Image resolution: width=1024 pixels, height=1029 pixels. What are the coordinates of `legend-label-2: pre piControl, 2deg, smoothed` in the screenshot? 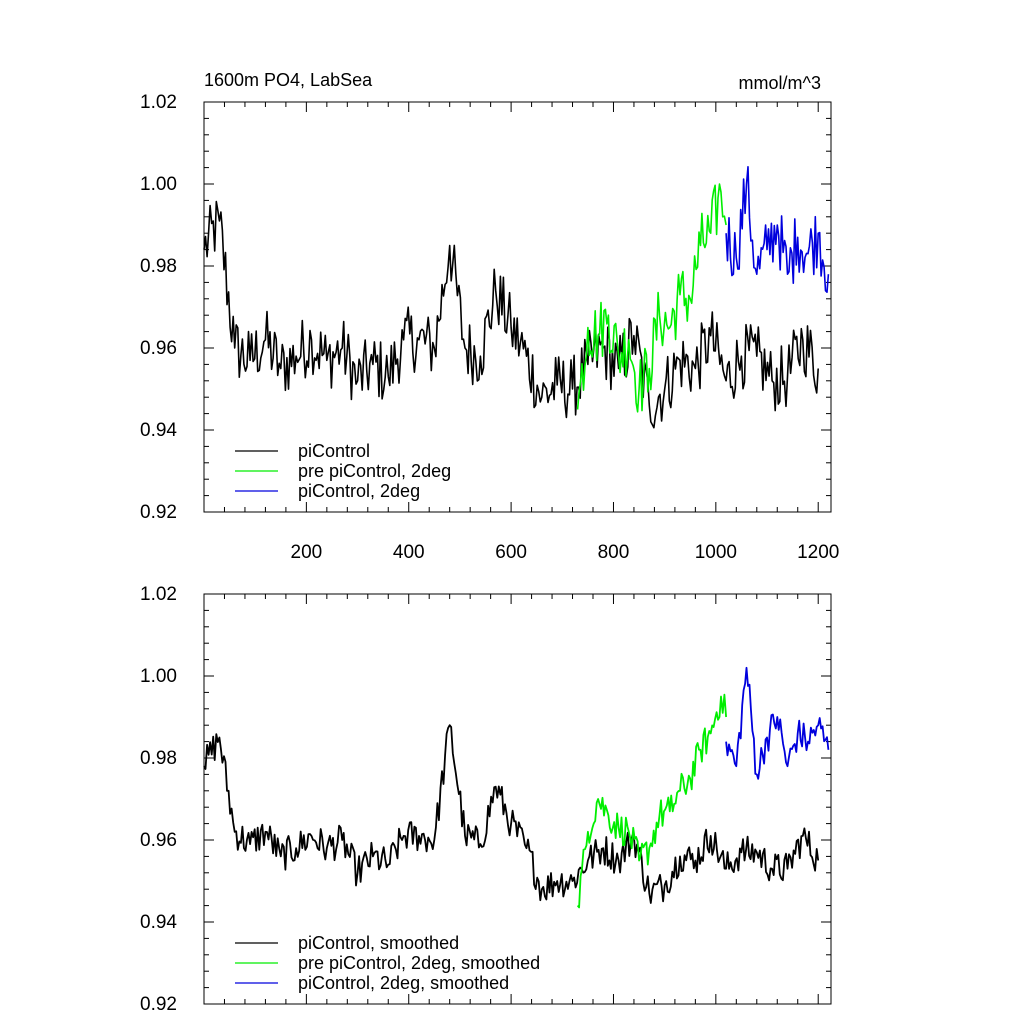 It's located at (419, 963).